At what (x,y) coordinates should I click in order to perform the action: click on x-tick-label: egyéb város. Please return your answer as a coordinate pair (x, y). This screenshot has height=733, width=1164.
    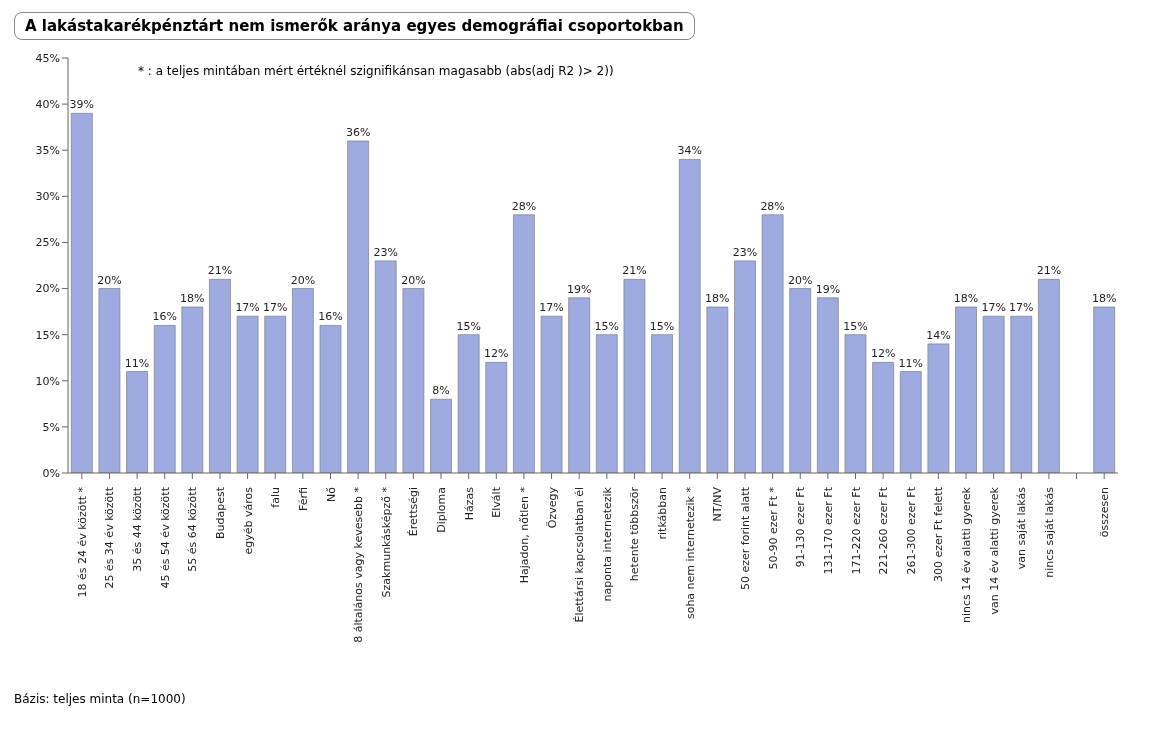
    Looking at the image, I should click on (248, 520).